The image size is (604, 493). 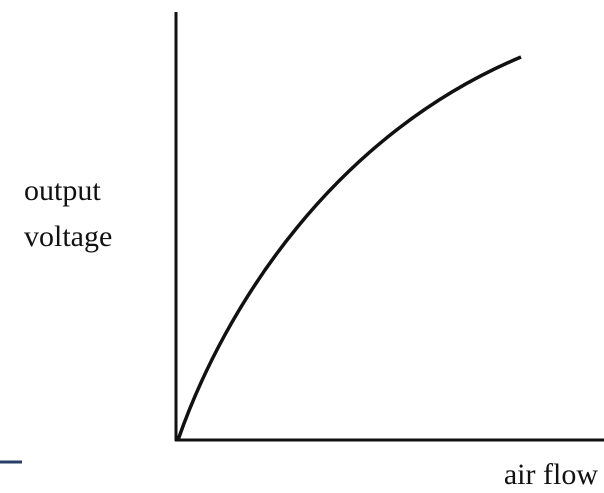 I want to click on y-axis-label-line: output, so click(x=62, y=190).